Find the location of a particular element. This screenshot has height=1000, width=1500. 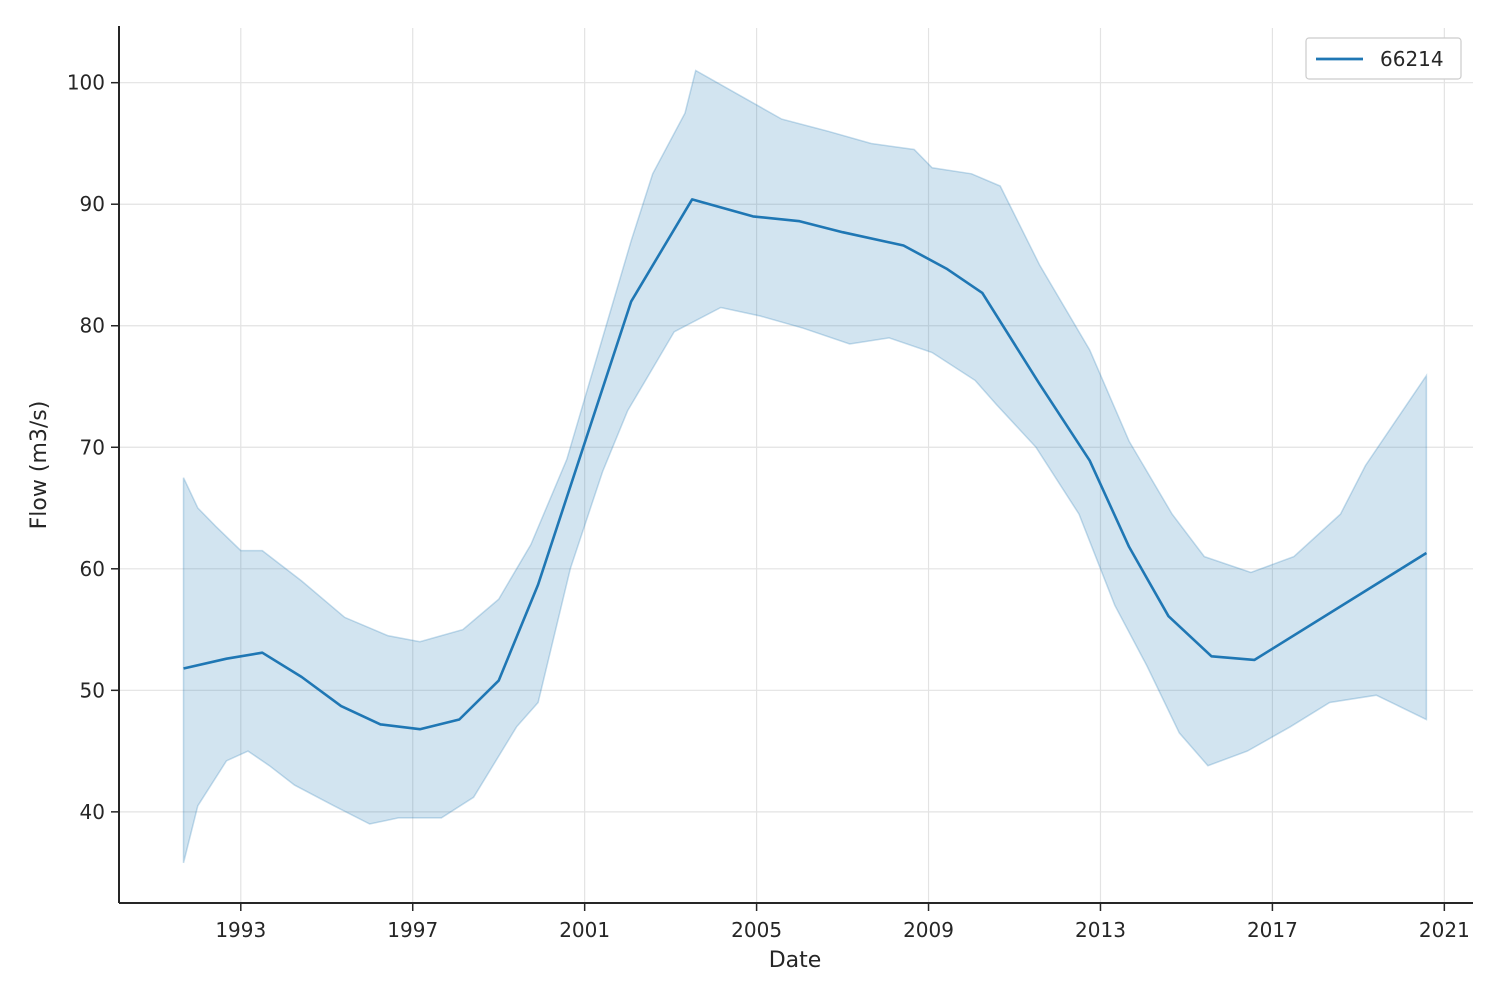

x-tick-label: 1997 is located at coordinates (412, 930).